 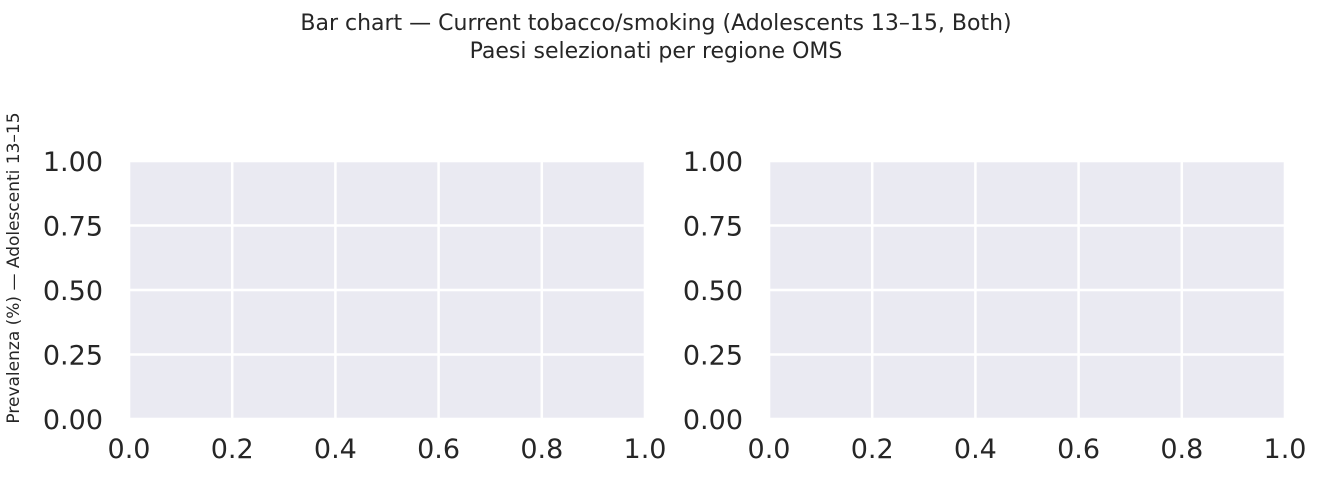 I want to click on y-tick-label-1-3: 0.75, so click(x=73, y=227).